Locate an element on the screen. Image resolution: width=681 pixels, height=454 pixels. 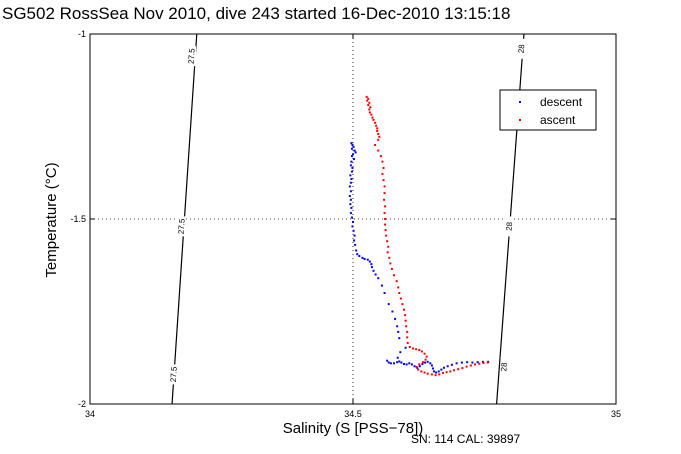
contour-label: 27.5 is located at coordinates (174, 374).